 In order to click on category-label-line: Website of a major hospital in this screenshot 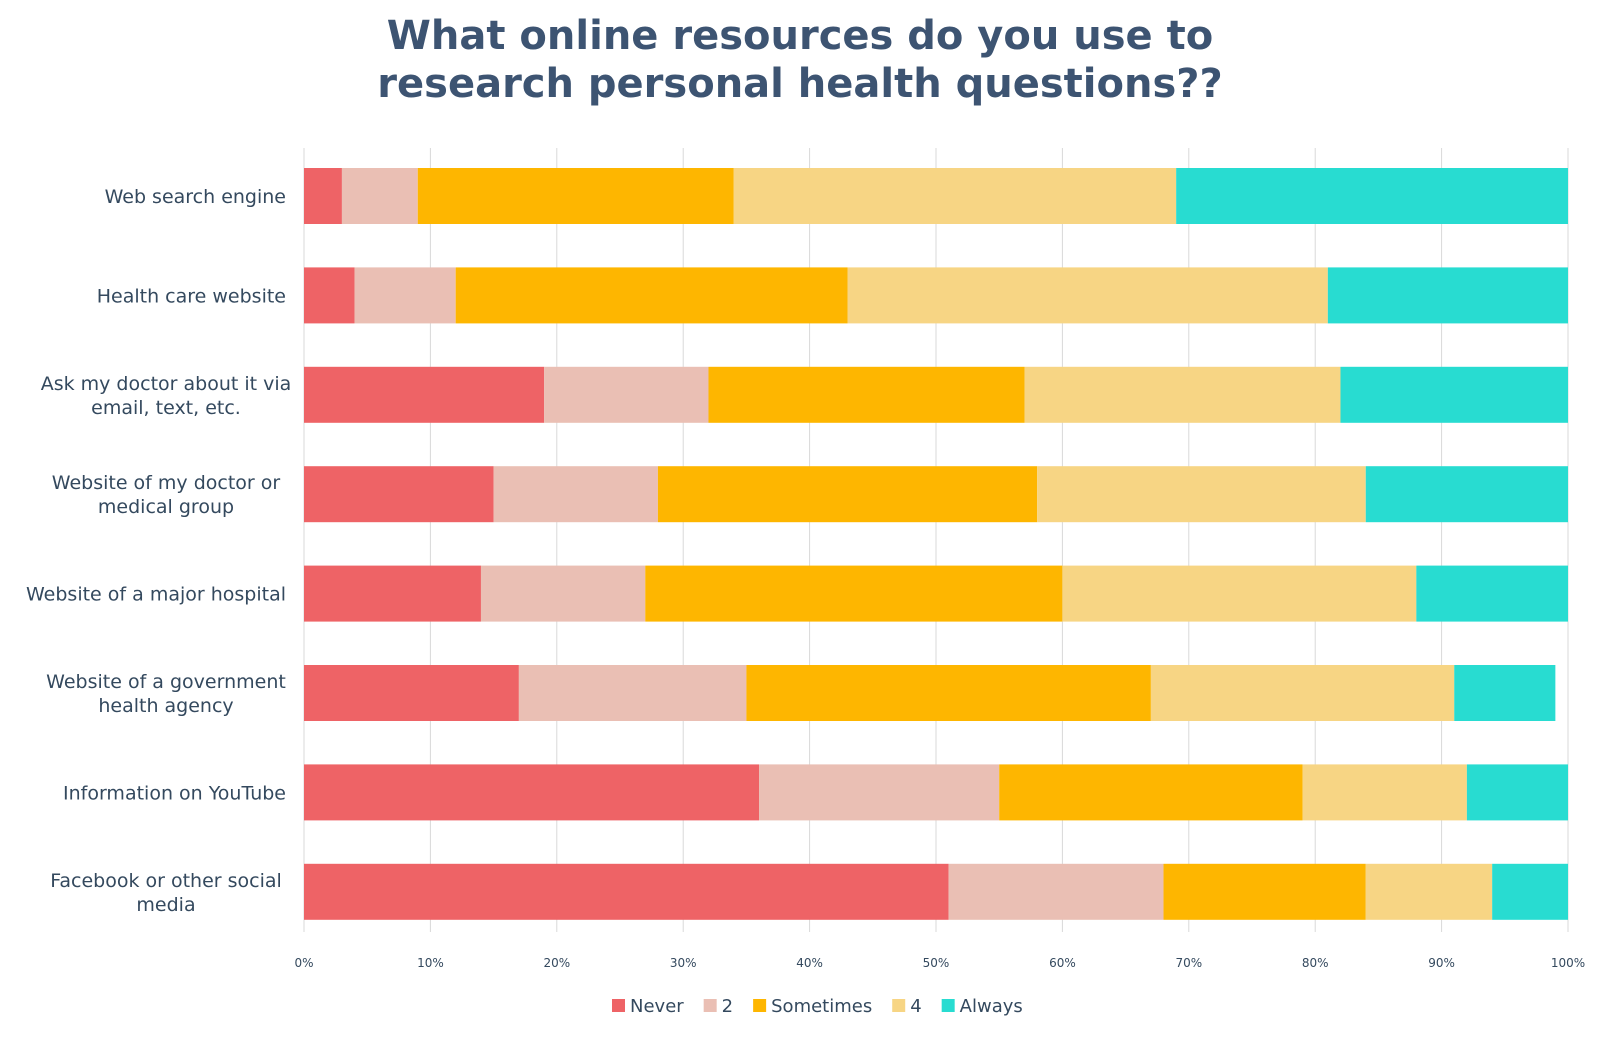, I will do `click(156, 595)`.